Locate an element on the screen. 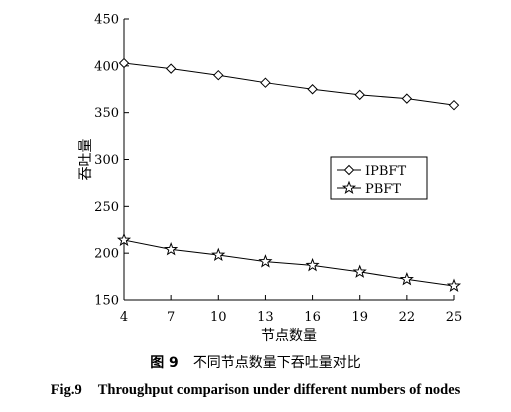  x-tick-label: 4 is located at coordinates (124, 317).